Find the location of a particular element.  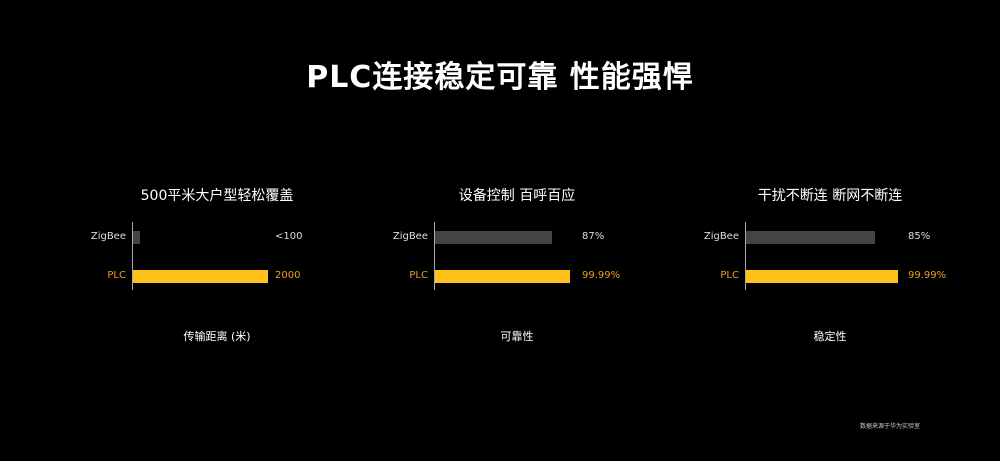

footnote: 数据来源于华为实验室 is located at coordinates (889, 426).